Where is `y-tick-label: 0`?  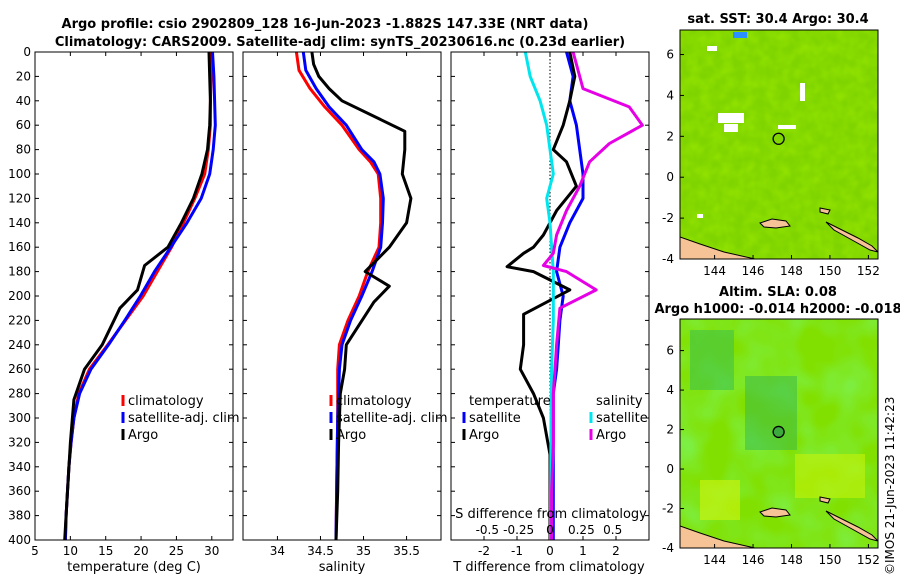
y-tick-label: 0 is located at coordinates (27, 52).